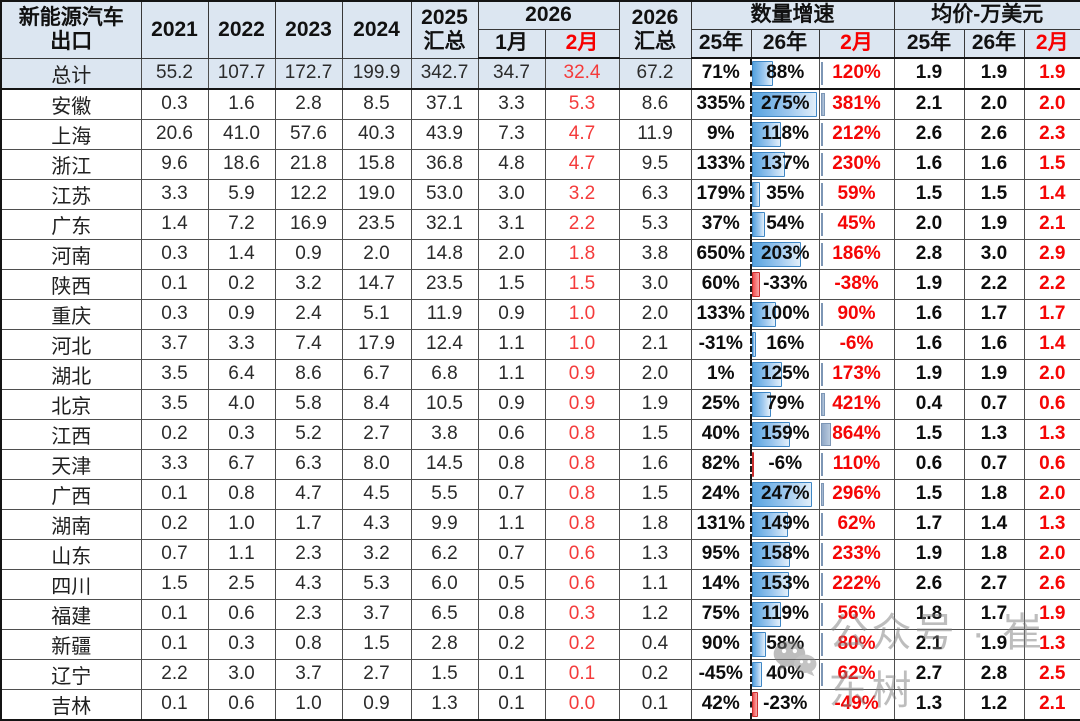  I want to click on value-cell: 34.7, so click(511, 73).